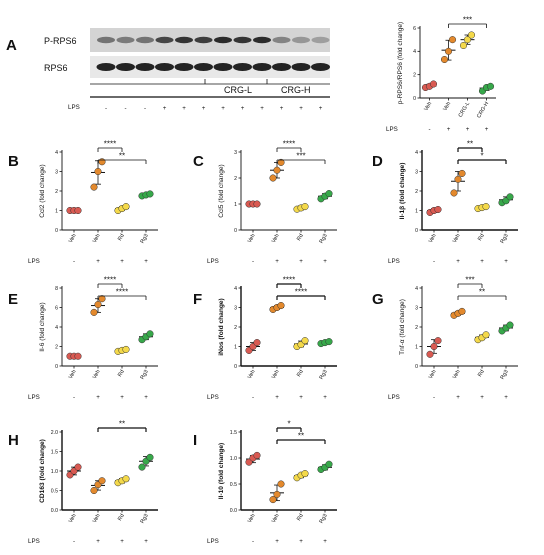 This screenshot has height=555, width=544. I want to click on blot-band-label-p-rps6: P-RPS6, so click(60, 41).